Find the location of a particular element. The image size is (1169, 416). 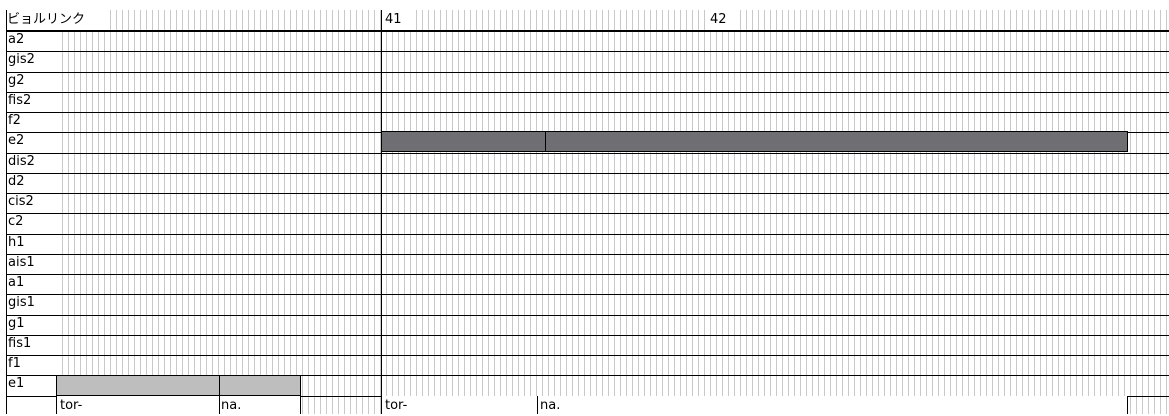

measure-mask is located at coordinates (722, 20).